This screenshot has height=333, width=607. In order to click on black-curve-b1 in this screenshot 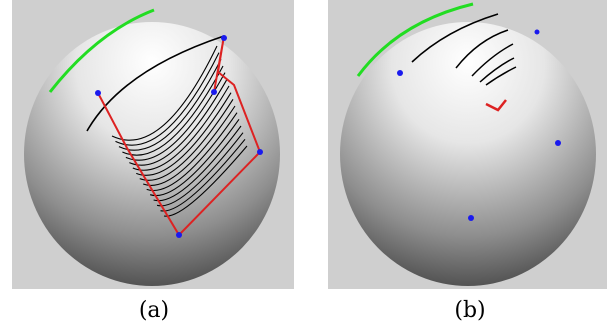, I will do `click(455, 38)`.